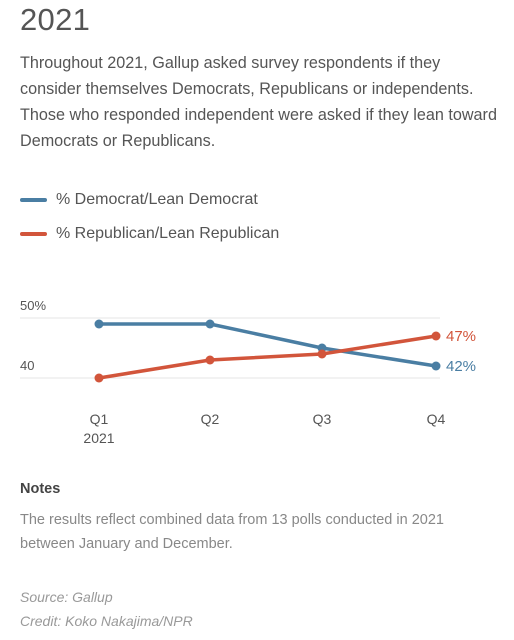 This screenshot has height=640, width=514. I want to click on credit-text: Credit: Koko Nakajima/NPR, so click(106, 621).